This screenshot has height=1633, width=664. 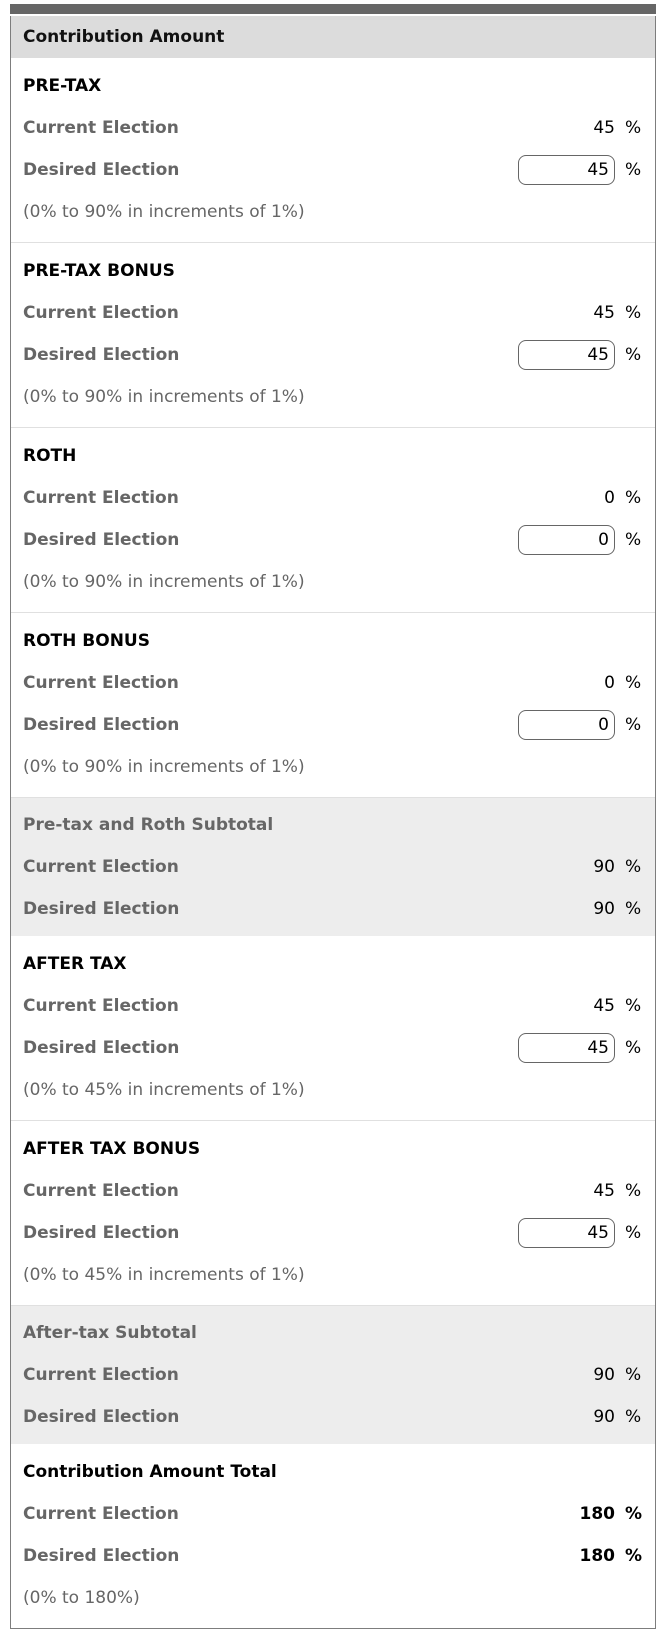 I want to click on section-title: PRE-TAX BONUS, so click(x=99, y=271).